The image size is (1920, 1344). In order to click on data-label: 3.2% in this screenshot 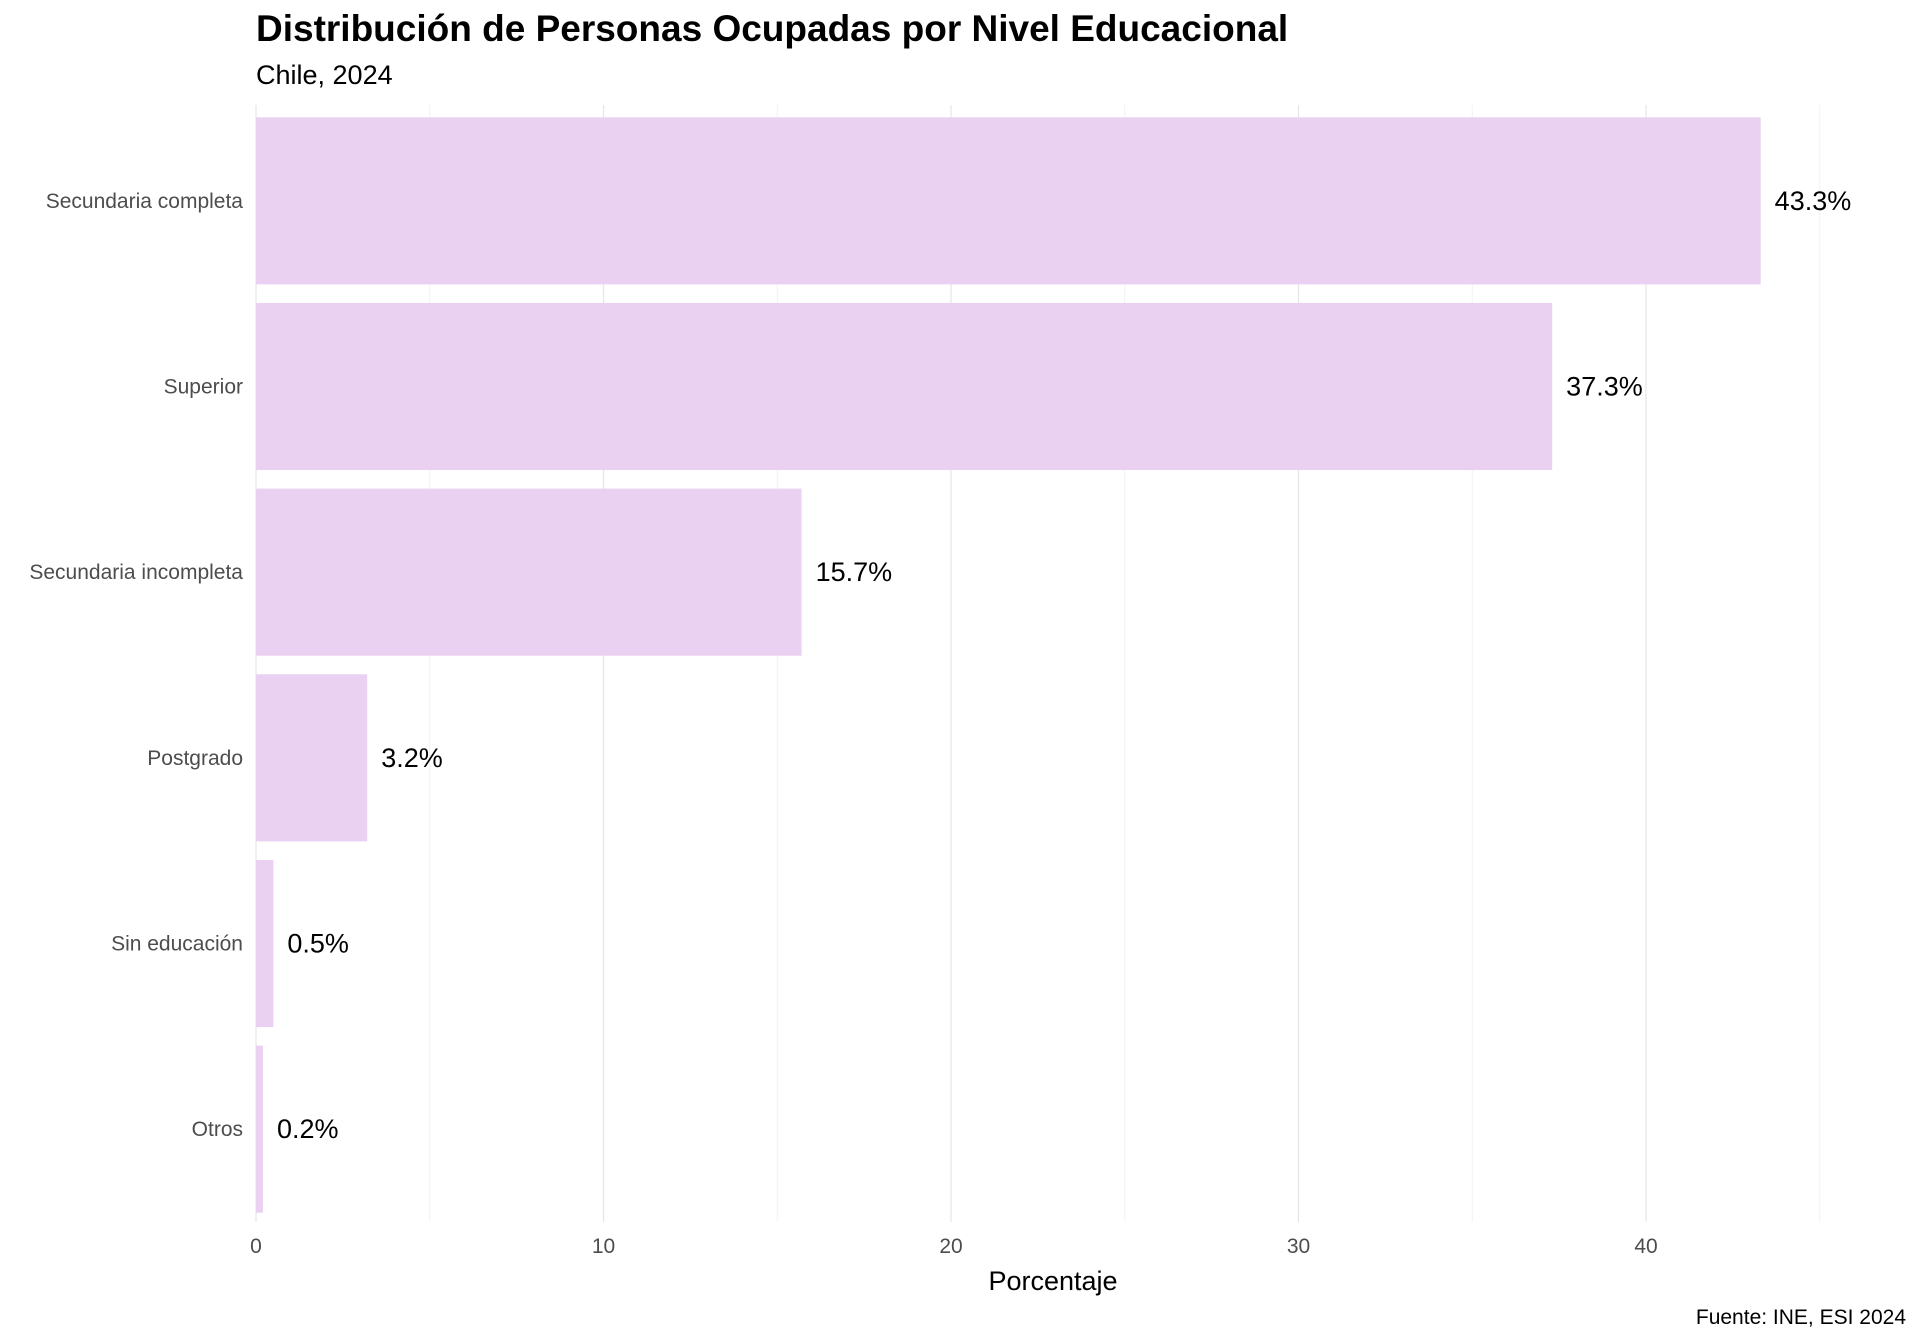, I will do `click(412, 758)`.